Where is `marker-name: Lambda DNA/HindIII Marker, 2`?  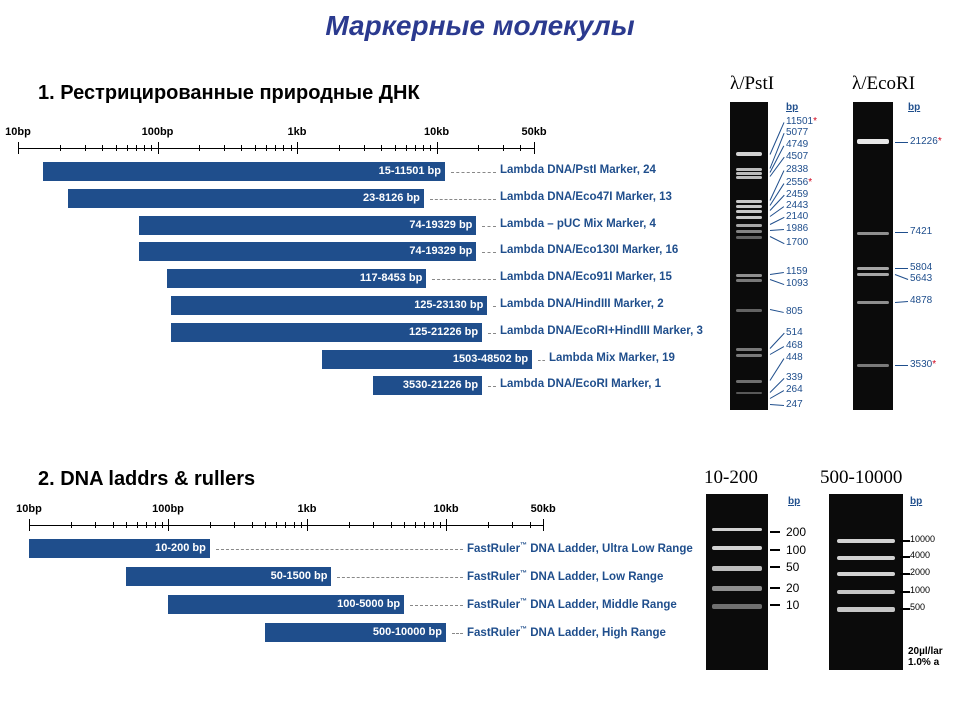
marker-name: Lambda DNA/HindIII Marker, 2 is located at coordinates (582, 304).